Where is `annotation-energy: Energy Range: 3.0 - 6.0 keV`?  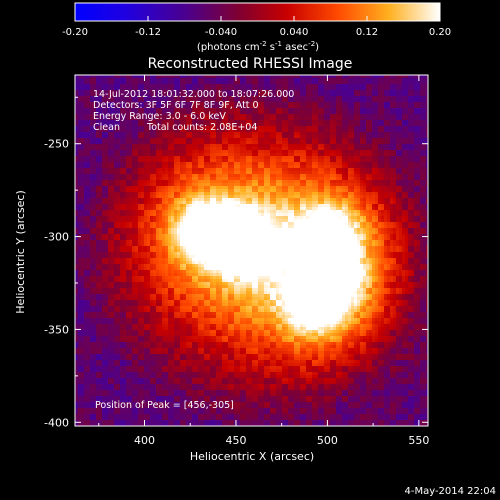
annotation-energy: Energy Range: 3.0 - 6.0 keV is located at coordinates (159, 116).